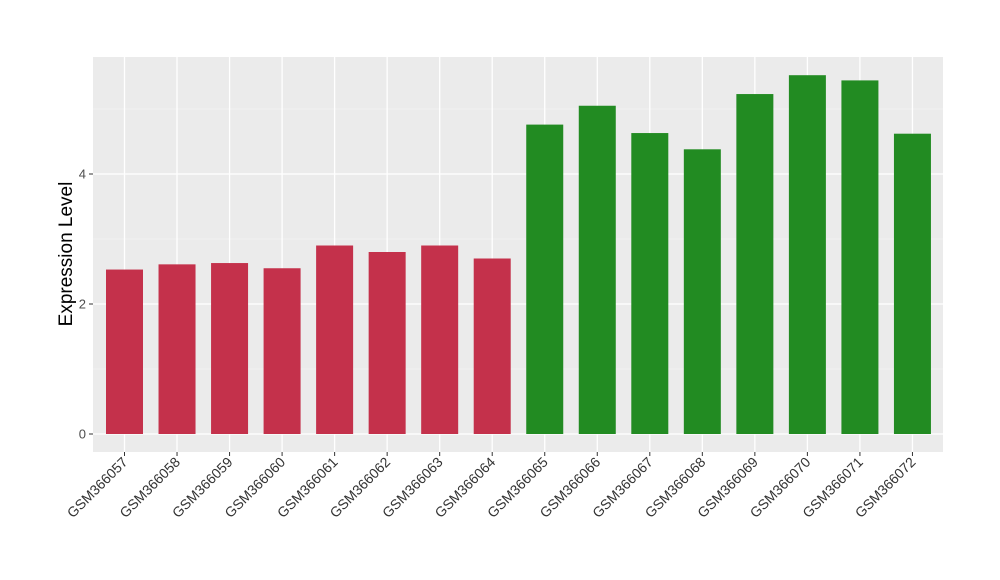 The width and height of the screenshot is (1000, 580). I want to click on y-axis-title: Expression Level, so click(66, 254).